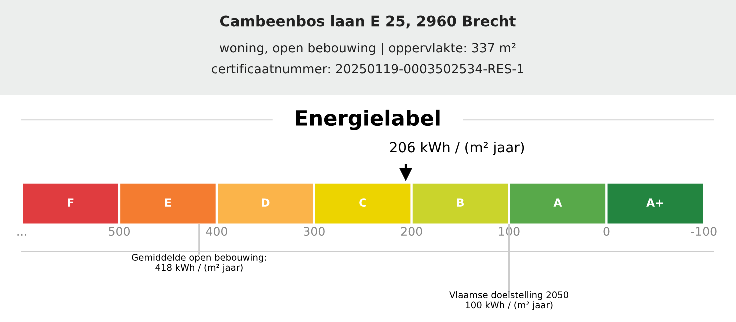  I want to click on series-label: F, so click(71, 202).